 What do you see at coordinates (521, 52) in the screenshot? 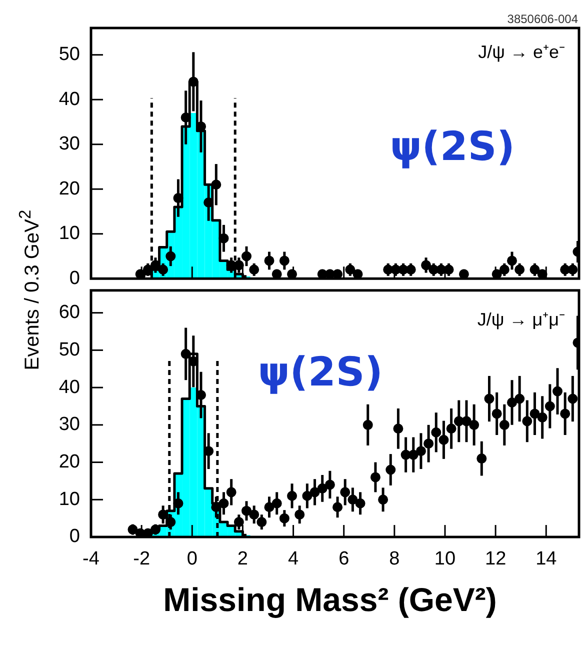
I see `annotation: J/ψ → e⁺e⁻` at bounding box center [521, 52].